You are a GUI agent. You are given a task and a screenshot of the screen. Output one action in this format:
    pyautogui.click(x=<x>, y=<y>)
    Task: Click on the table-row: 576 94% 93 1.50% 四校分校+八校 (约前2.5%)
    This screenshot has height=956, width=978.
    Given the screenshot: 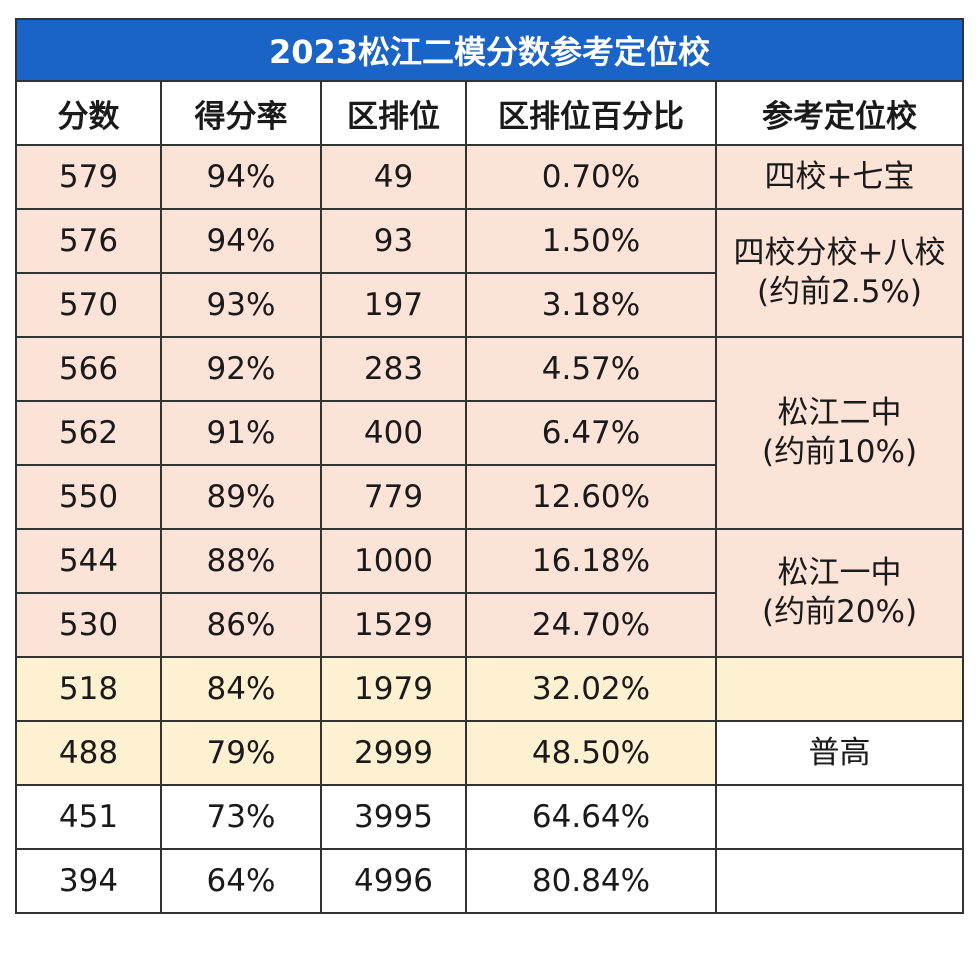 What is the action you would take?
    pyautogui.click(x=490, y=273)
    